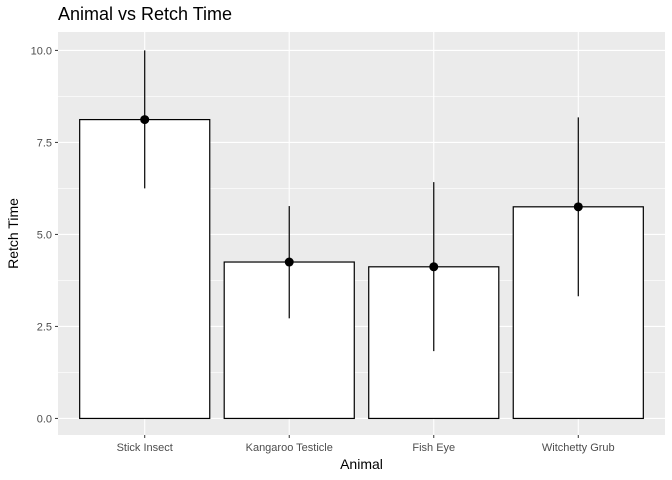 The height and width of the screenshot is (480, 672). What do you see at coordinates (578, 448) in the screenshot?
I see `x-tick-label: Witchetty Grub` at bounding box center [578, 448].